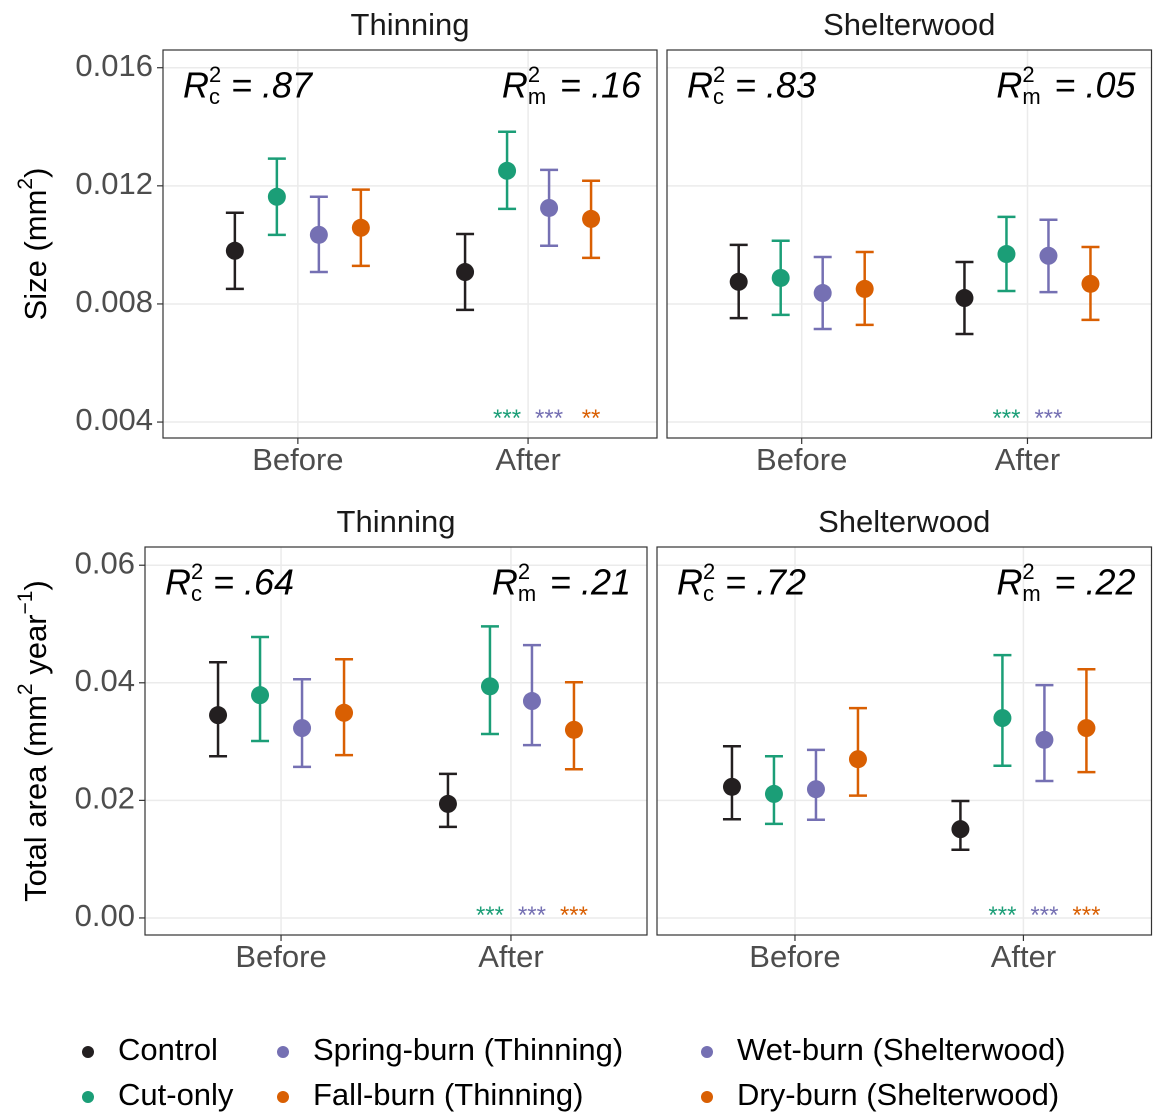 This screenshot has height=1116, width=1153. I want to click on r2-value: = .16, so click(601, 85).